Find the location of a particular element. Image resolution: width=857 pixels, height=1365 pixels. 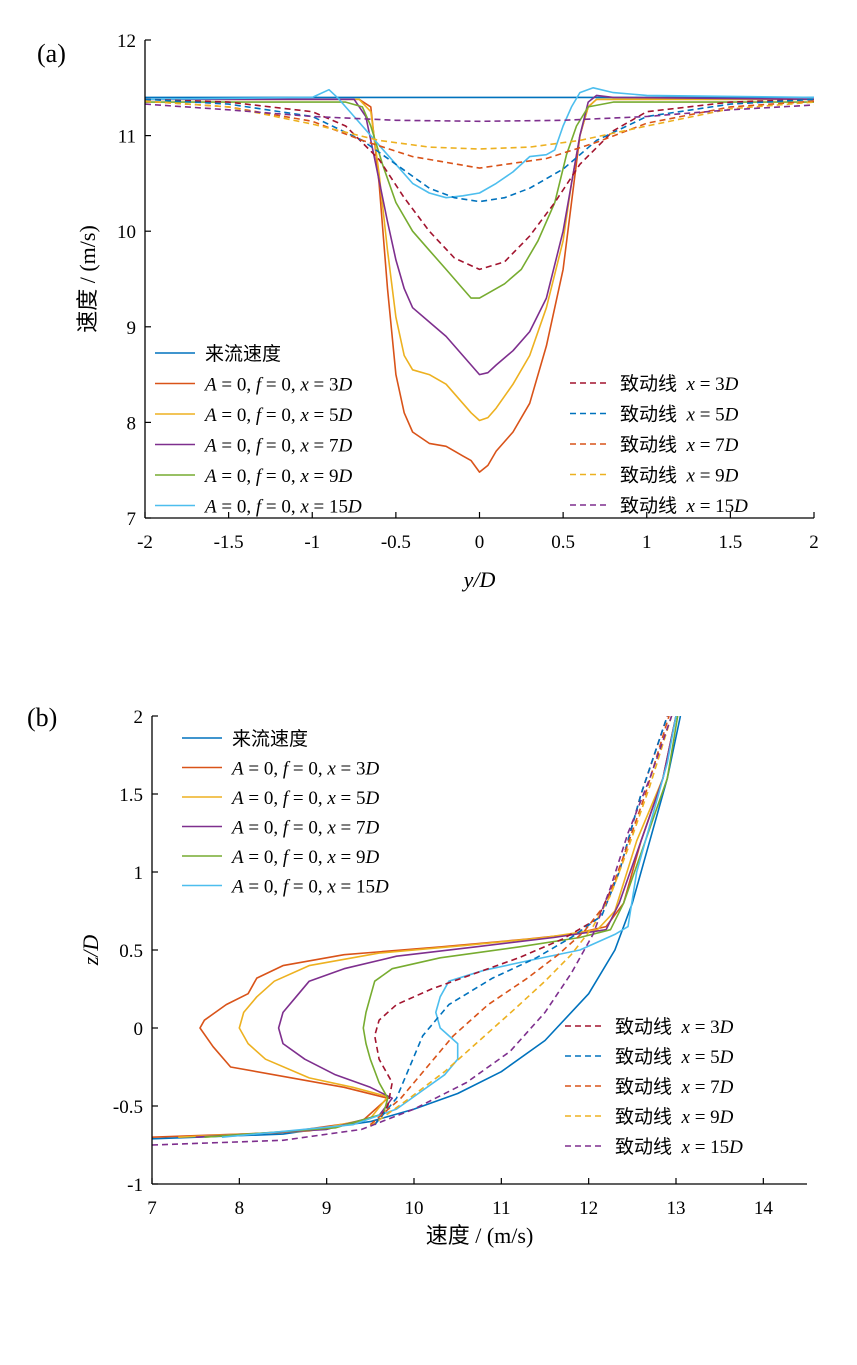

series-line-al15 is located at coordinates (479, 113).